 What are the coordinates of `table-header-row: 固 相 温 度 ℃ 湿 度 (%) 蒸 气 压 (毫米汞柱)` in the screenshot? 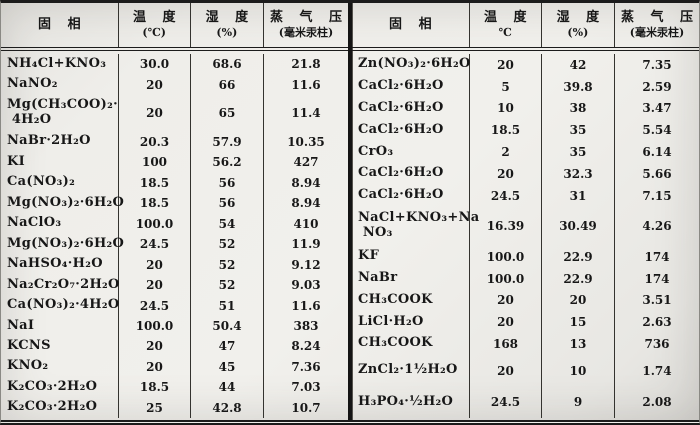 It's located at (525, 27).